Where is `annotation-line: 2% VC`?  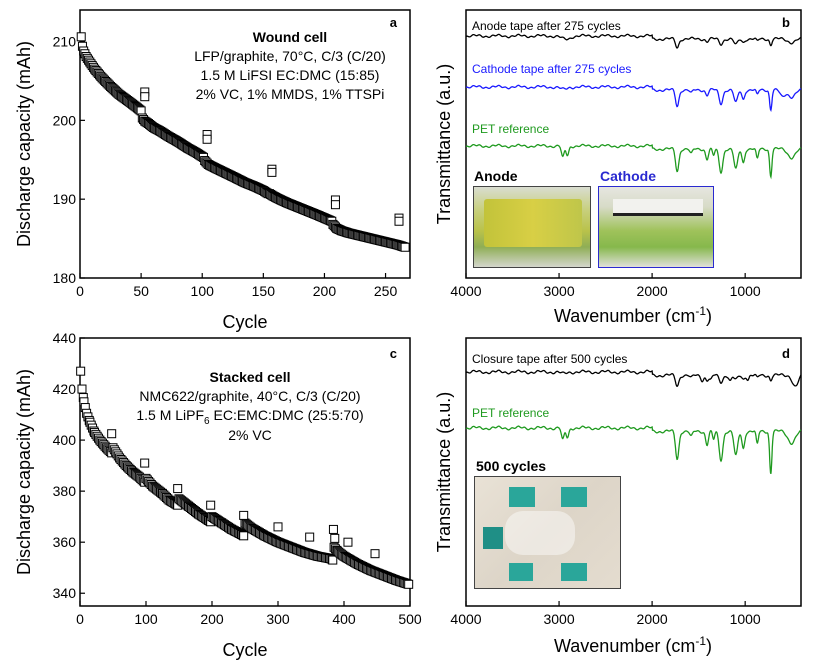 annotation-line: 2% VC is located at coordinates (250, 435).